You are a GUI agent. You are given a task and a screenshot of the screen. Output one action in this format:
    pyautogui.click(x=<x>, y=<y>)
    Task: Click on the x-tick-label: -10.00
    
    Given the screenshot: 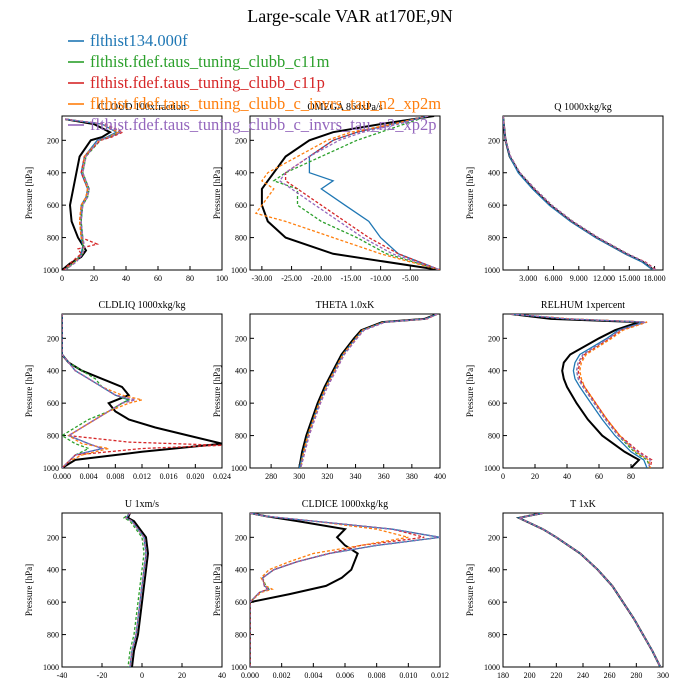 What is the action you would take?
    pyautogui.click(x=380, y=278)
    